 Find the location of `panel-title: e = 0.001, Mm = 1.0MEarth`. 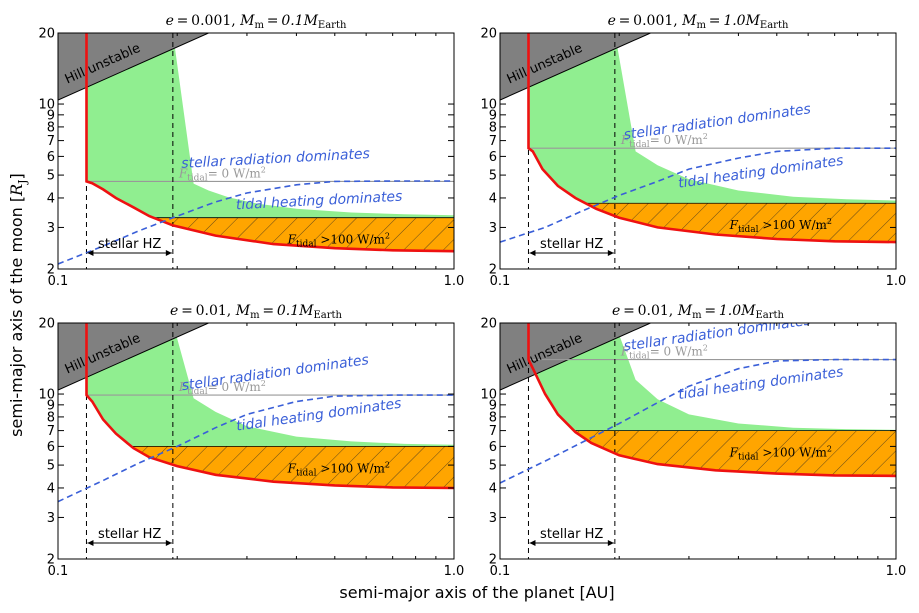

panel-title: e = 0.001, Mm = 1.0MEarth is located at coordinates (698, 22).